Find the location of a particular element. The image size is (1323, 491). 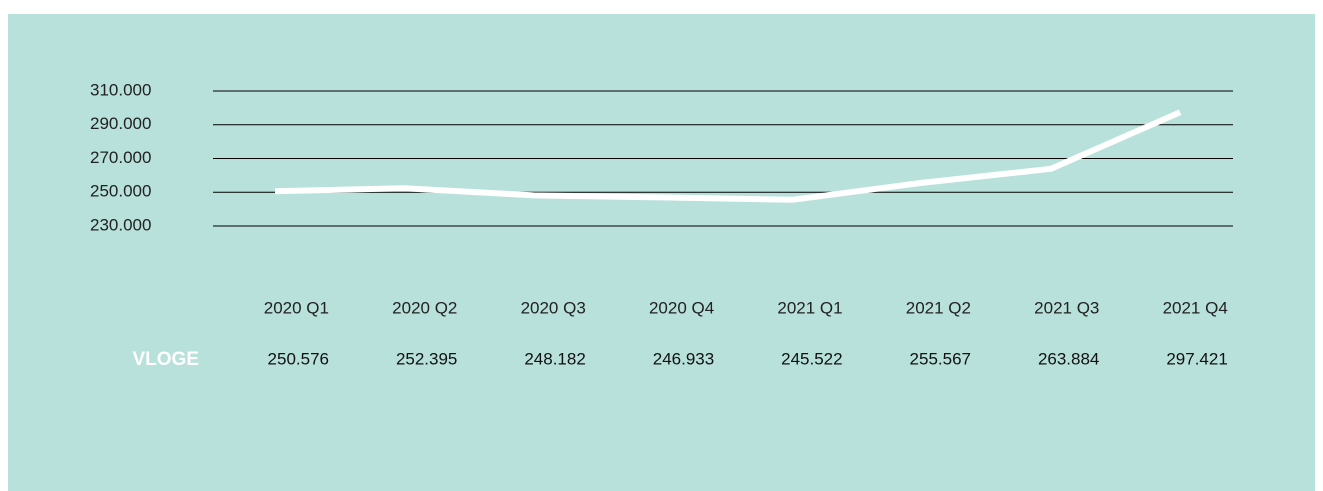

x-tick-label: 2020 Q4 is located at coordinates (681, 307).